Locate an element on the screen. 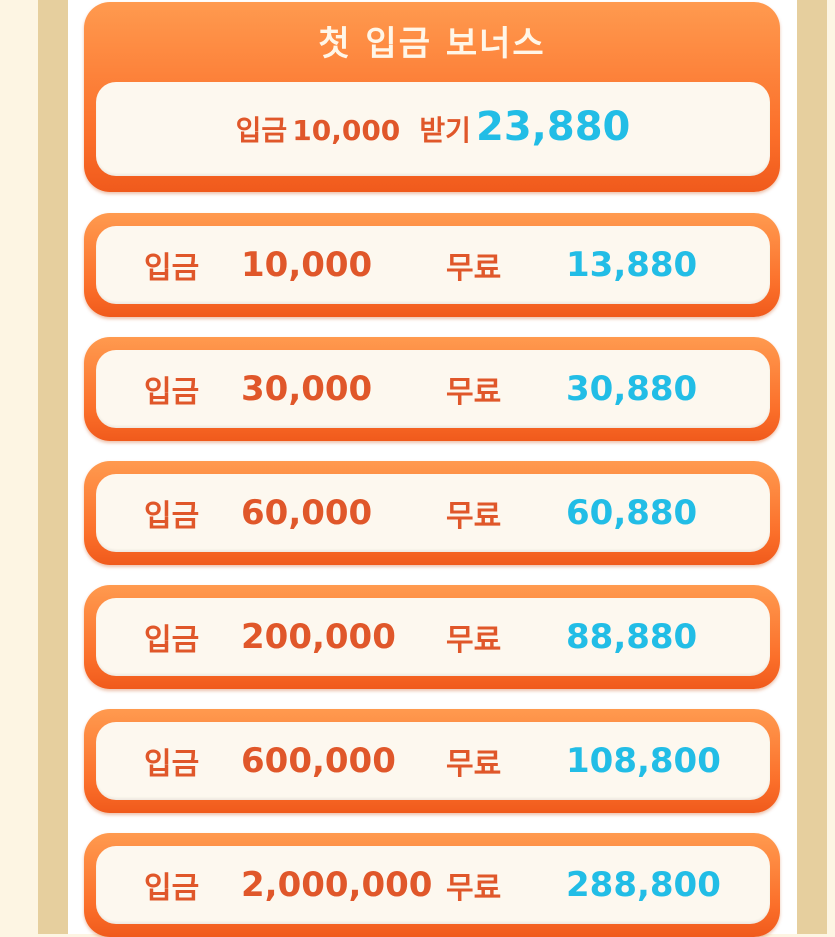 The width and height of the screenshot is (835, 937). deposit-amount: 60,000 is located at coordinates (307, 513).